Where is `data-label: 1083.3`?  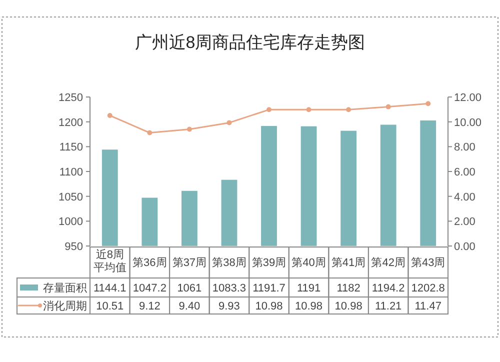
data-label: 1083.3 is located at coordinates (229, 288).